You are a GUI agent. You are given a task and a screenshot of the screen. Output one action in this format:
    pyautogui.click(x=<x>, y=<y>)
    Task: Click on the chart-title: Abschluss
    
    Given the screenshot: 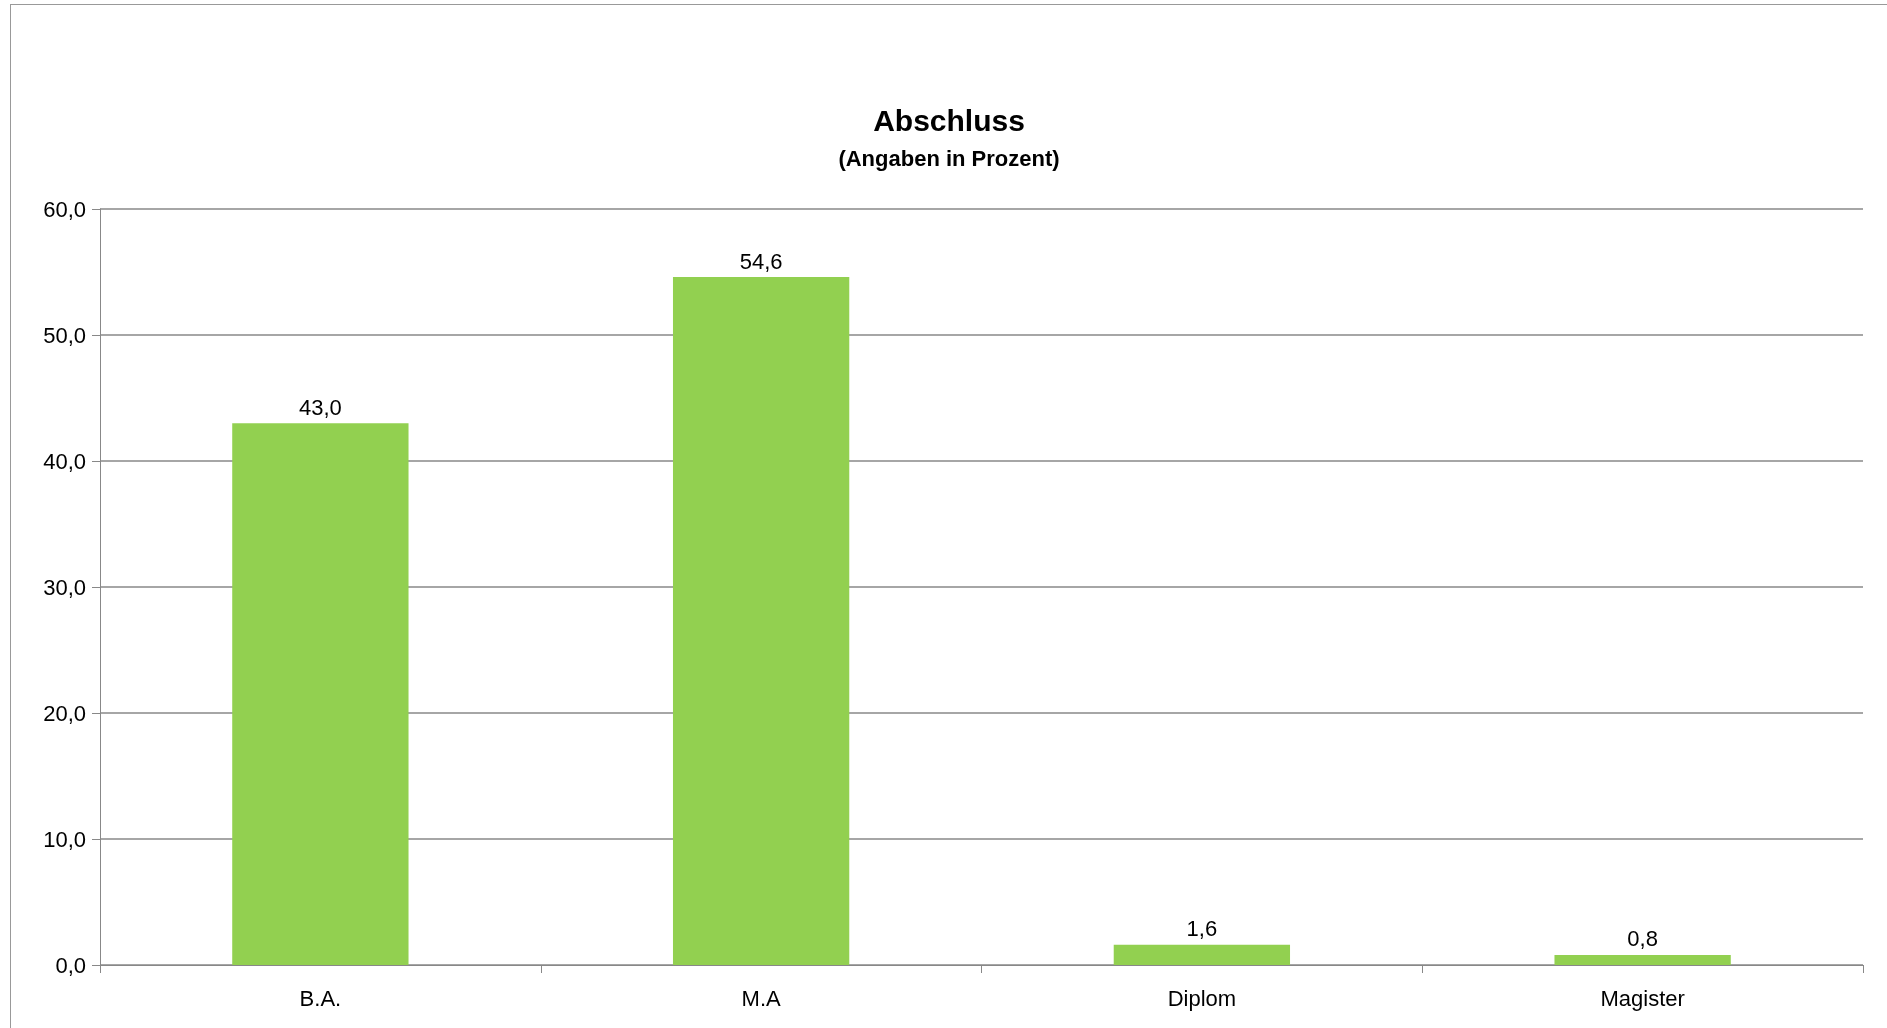 What is the action you would take?
    pyautogui.click(x=949, y=120)
    